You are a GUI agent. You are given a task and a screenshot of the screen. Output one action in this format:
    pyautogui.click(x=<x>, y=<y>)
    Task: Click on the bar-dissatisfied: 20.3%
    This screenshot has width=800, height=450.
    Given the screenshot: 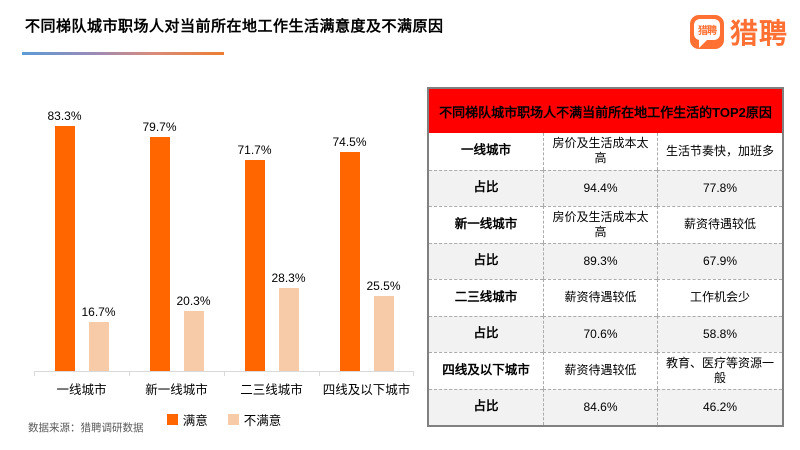 What is the action you would take?
    pyautogui.click(x=193, y=332)
    